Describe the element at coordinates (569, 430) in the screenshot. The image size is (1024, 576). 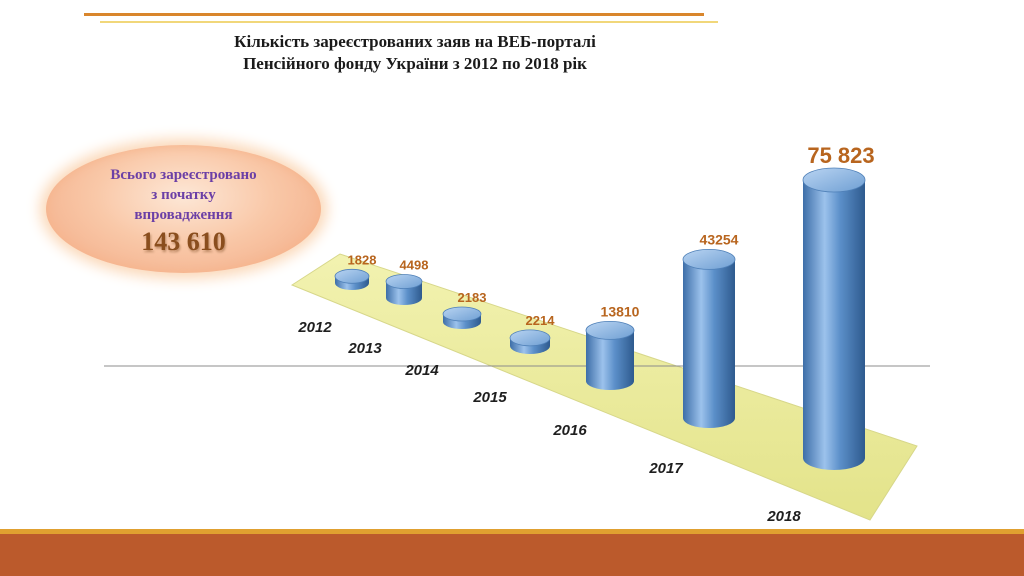
I see `year-label-2016: 2016` at that location.